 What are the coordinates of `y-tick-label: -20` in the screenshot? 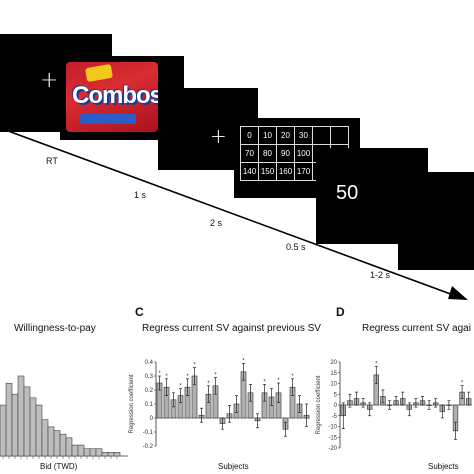 It's located at (332, 449).